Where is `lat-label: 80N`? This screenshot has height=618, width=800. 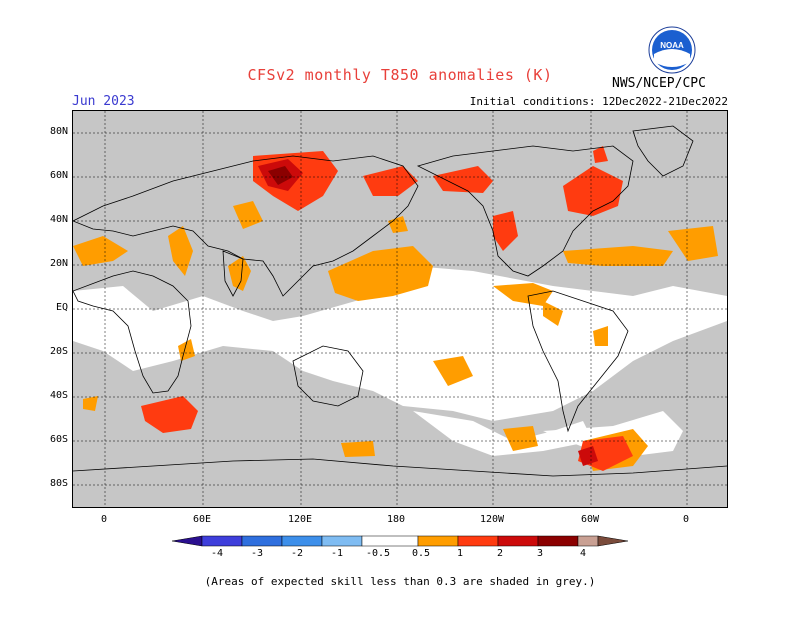 lat-label: 80N is located at coordinates (58, 131).